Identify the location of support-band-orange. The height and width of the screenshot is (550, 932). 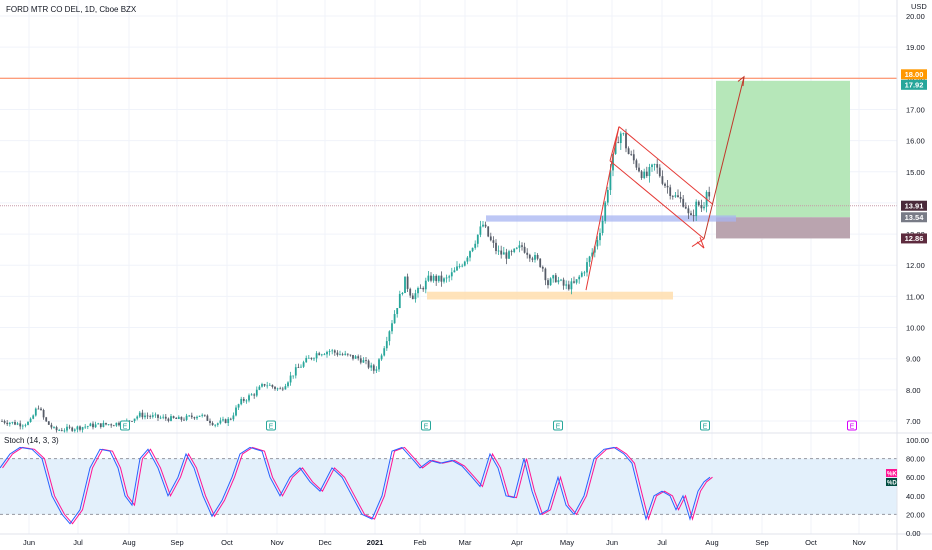
(550, 295).